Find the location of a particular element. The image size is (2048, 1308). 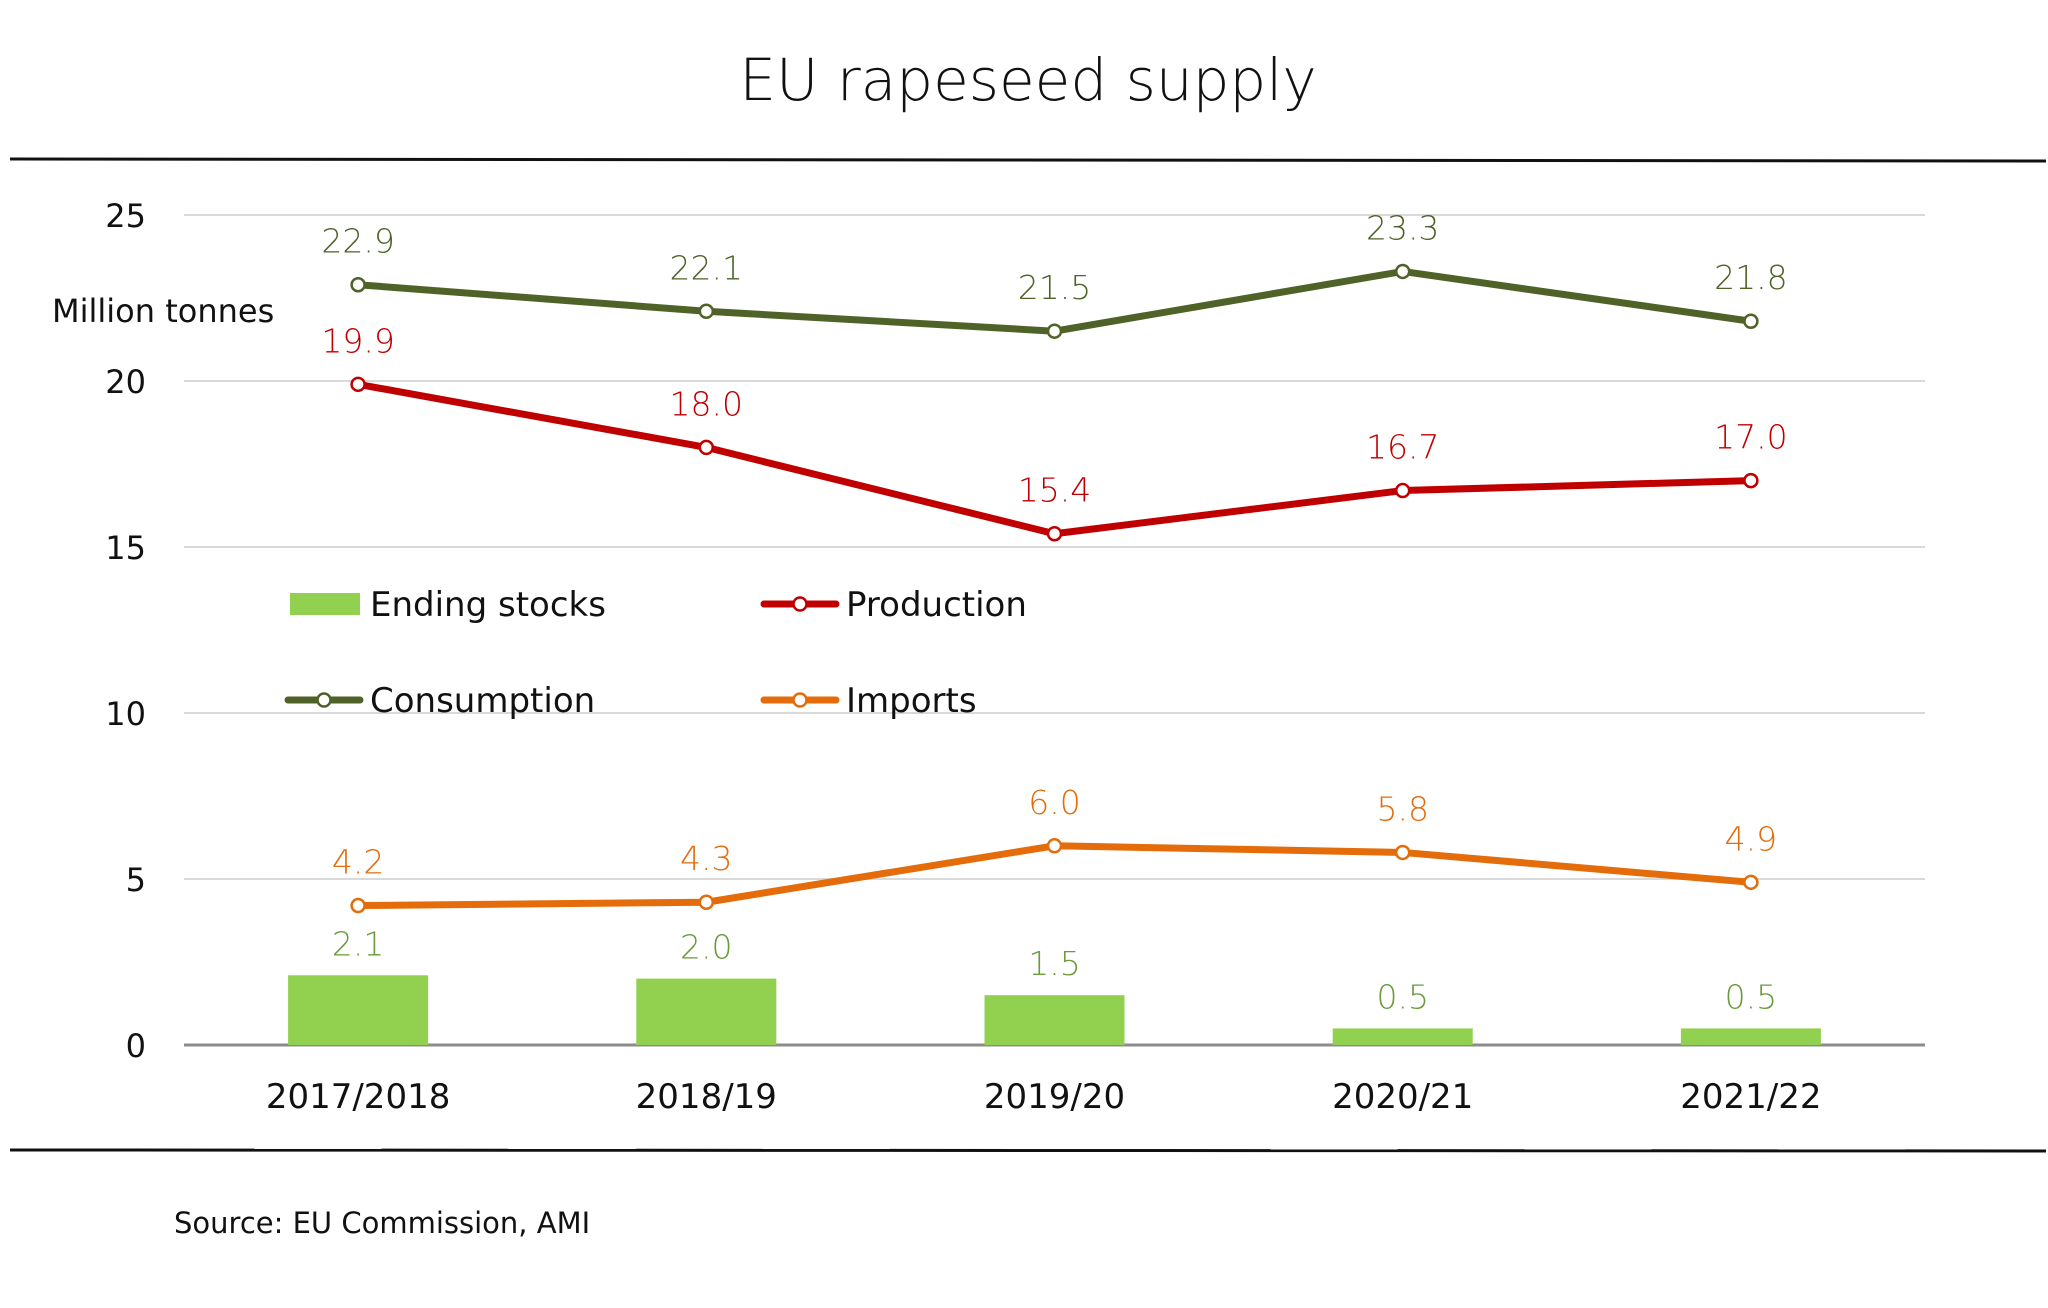

production-line is located at coordinates (1054, 459).